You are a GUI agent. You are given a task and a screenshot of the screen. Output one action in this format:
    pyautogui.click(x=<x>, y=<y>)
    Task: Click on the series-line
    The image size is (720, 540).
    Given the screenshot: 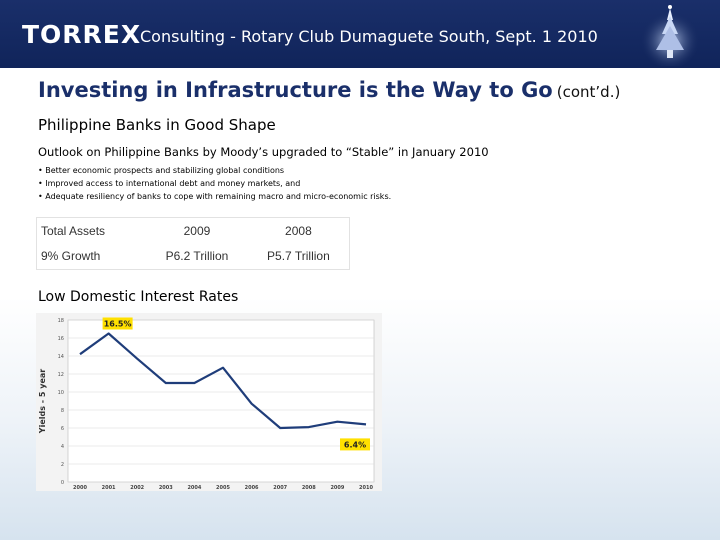 What is the action you would take?
    pyautogui.click(x=223, y=381)
    